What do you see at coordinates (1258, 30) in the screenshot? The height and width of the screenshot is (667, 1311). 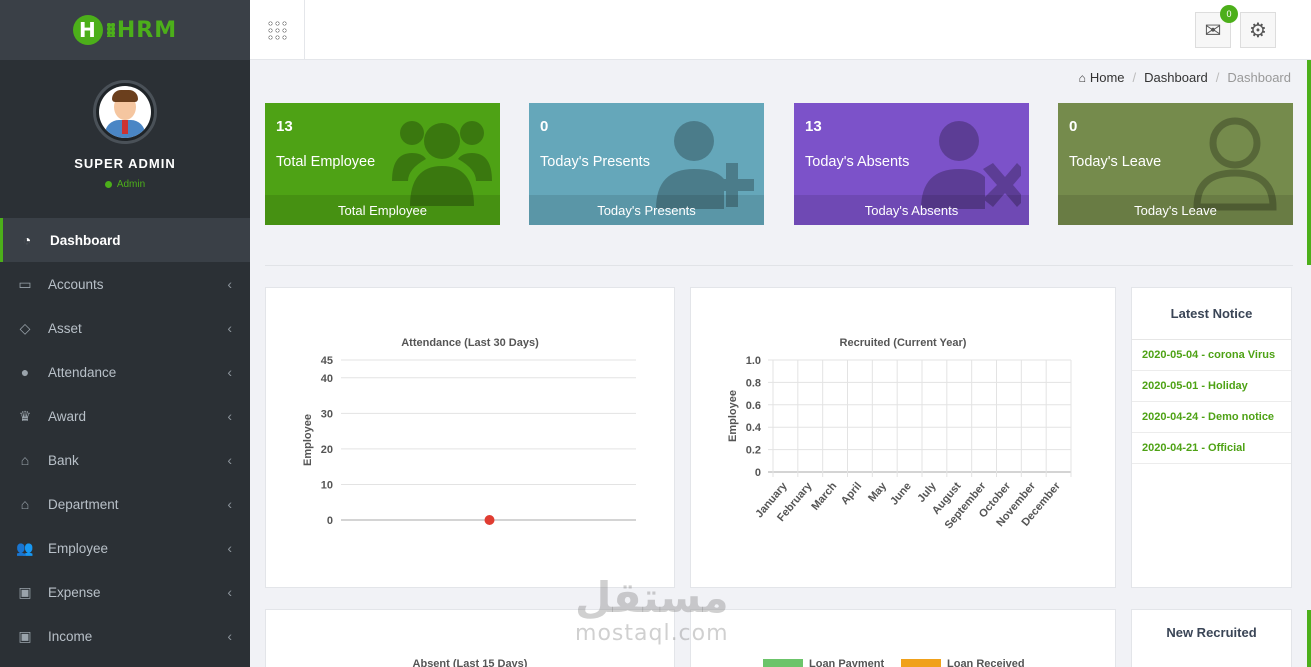 I see `settings-button: ⚙` at bounding box center [1258, 30].